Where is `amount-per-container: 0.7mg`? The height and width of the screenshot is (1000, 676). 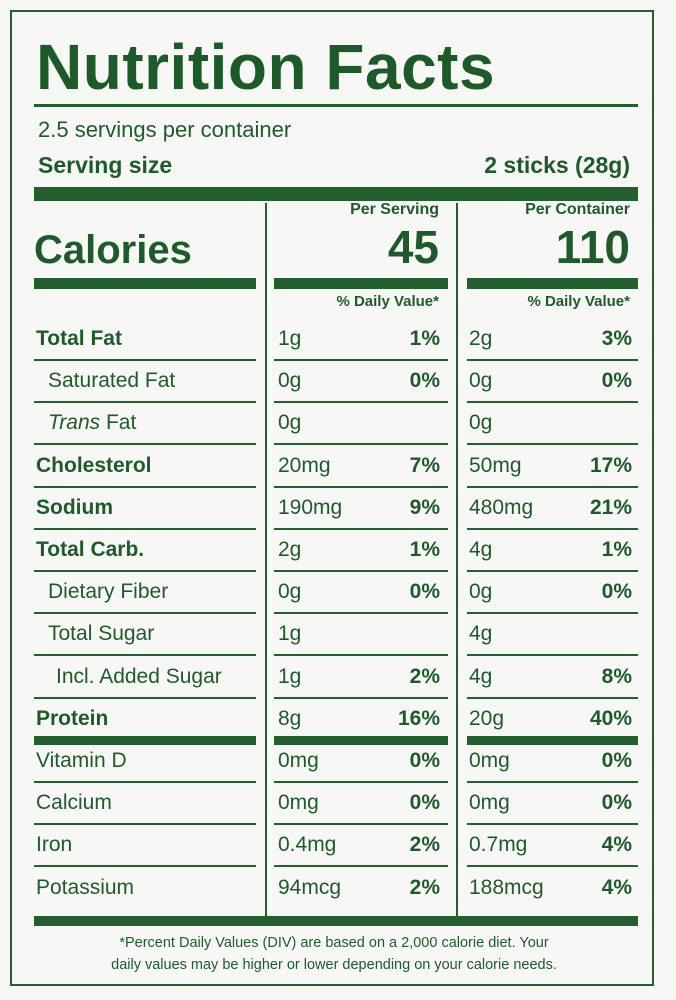
amount-per-container: 0.7mg is located at coordinates (498, 845).